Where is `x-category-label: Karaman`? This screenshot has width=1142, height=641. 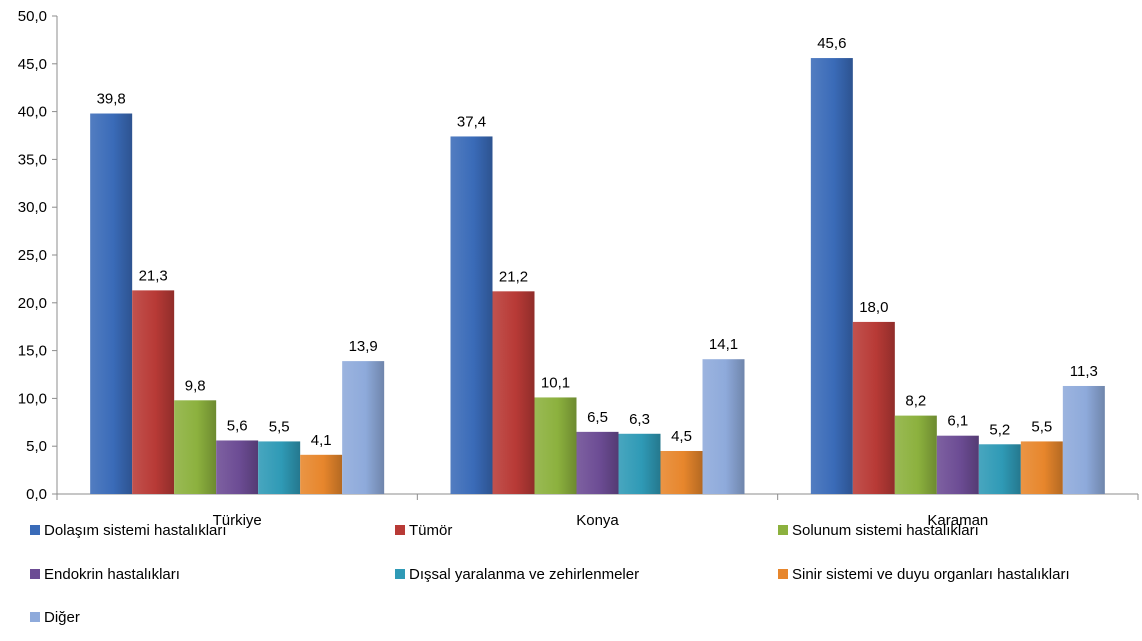
x-category-label: Karaman is located at coordinates (957, 520).